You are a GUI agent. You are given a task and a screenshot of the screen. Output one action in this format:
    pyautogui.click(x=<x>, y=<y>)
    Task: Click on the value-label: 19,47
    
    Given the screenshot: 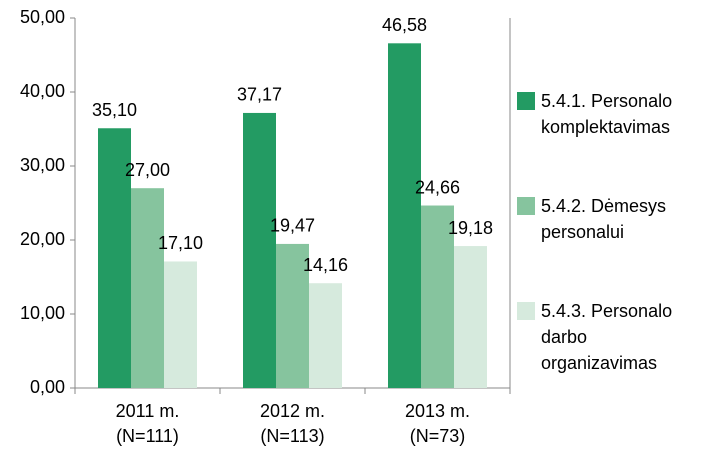 What is the action you would take?
    pyautogui.click(x=292, y=226)
    